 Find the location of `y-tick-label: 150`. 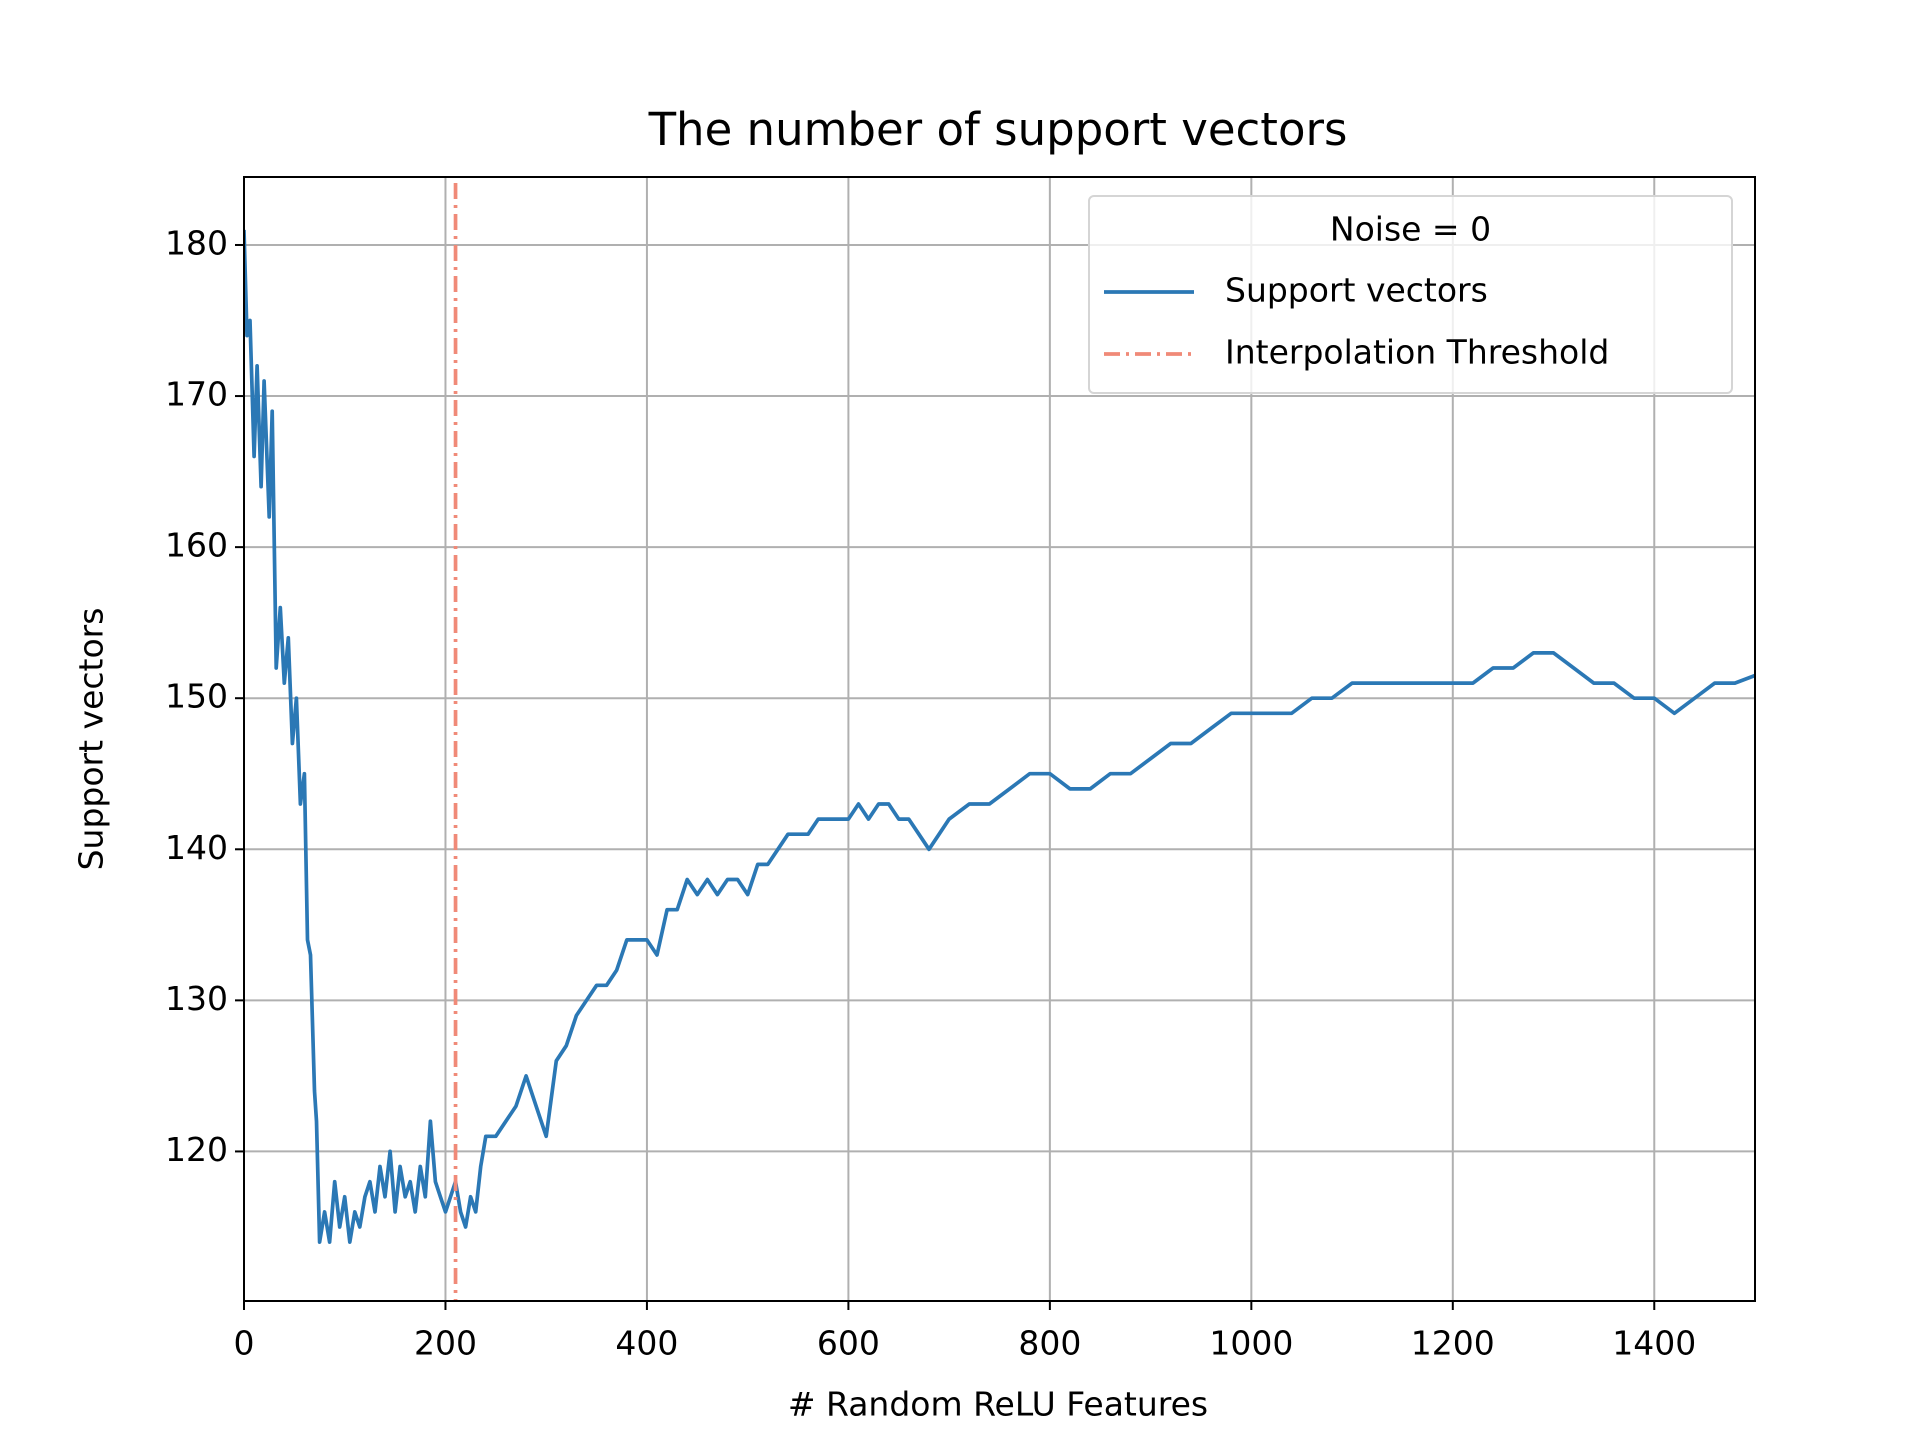

y-tick-label: 150 is located at coordinates (196, 696).